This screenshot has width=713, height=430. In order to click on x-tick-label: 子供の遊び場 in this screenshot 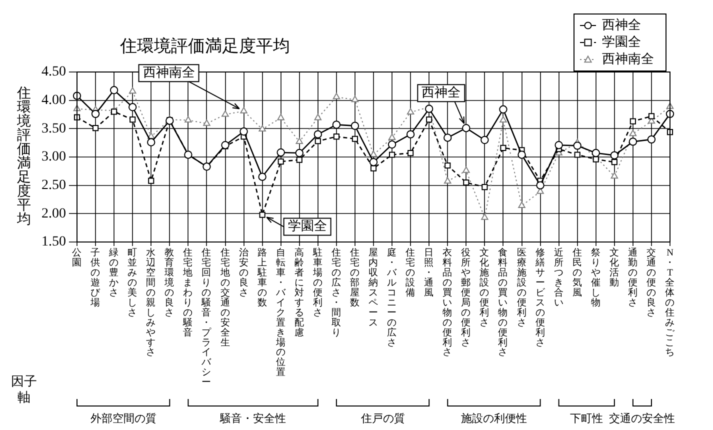, I will do `click(96, 277)`.